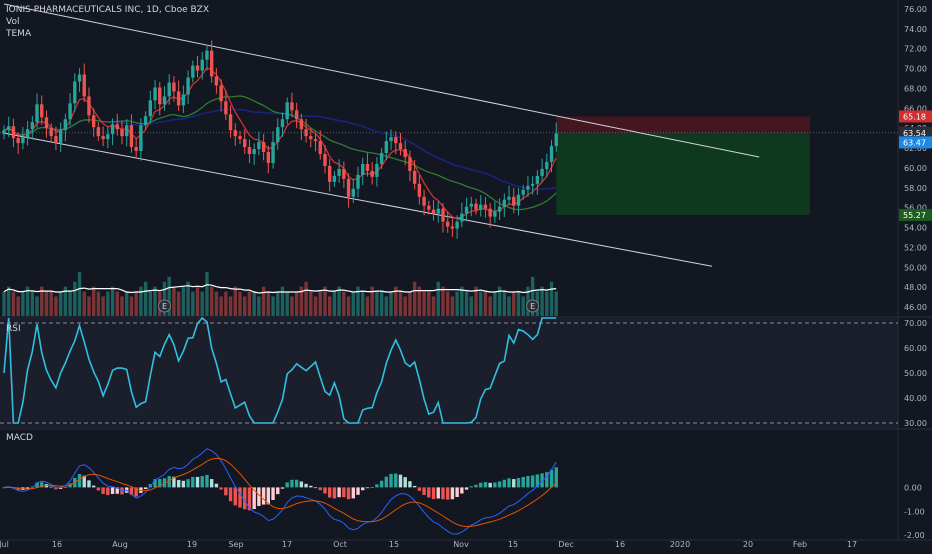  I want to click on macd-line, so click(280, 491).